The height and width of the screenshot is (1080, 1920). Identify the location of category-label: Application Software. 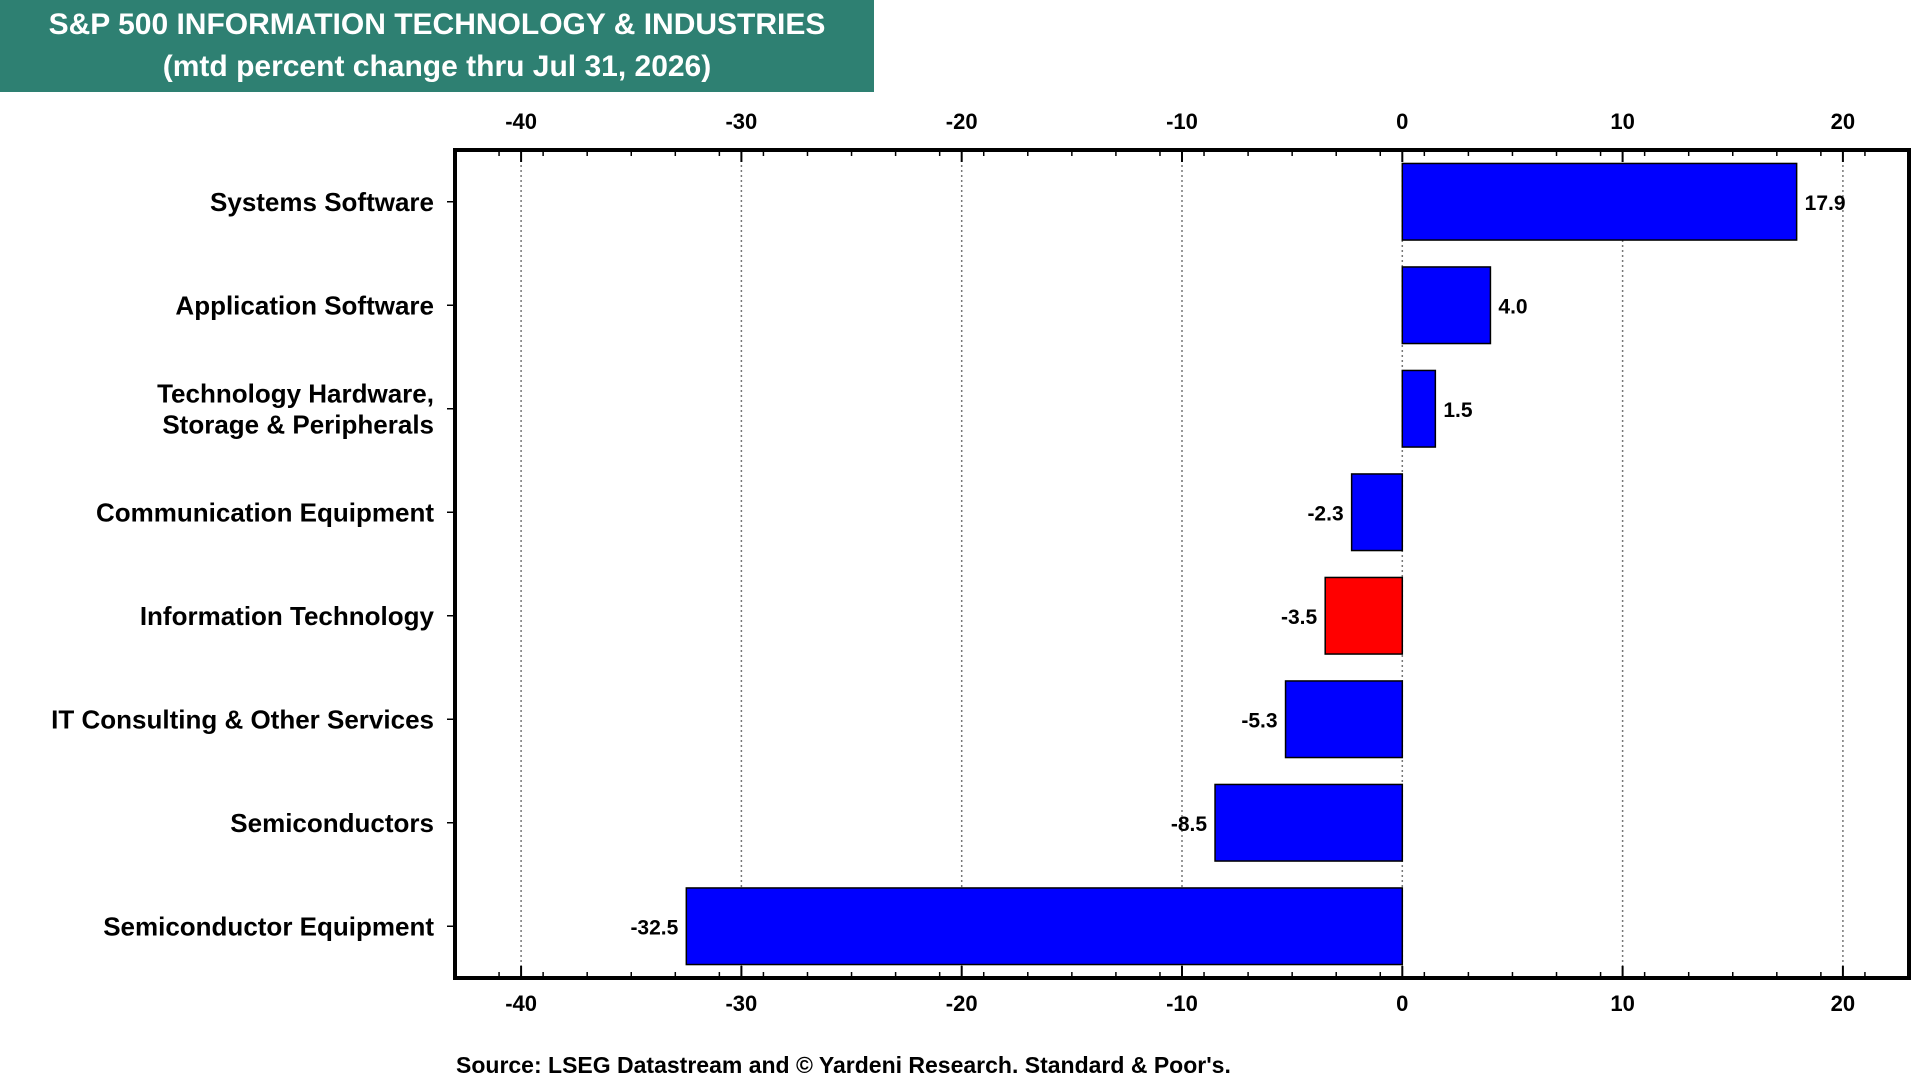
(304, 305).